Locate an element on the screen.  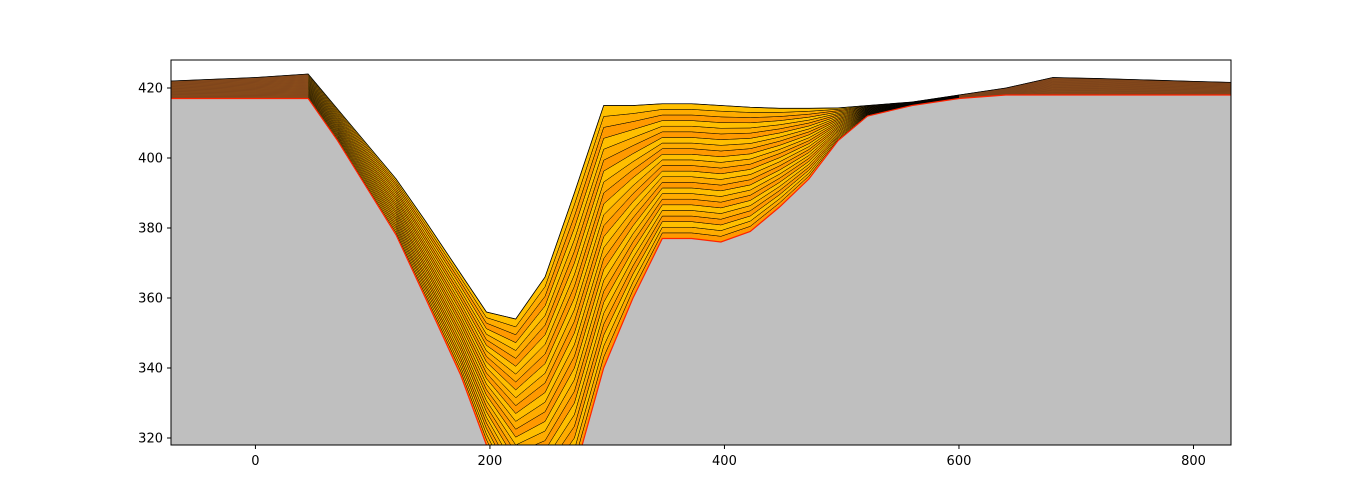
y-tick-label: 380 is located at coordinates (150, 229).